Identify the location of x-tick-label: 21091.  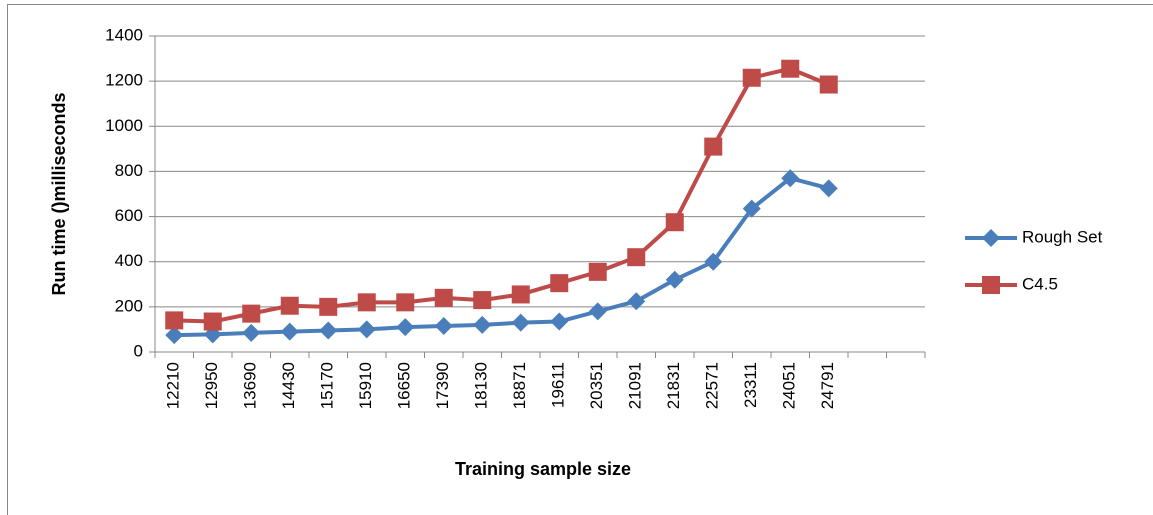
(635, 385).